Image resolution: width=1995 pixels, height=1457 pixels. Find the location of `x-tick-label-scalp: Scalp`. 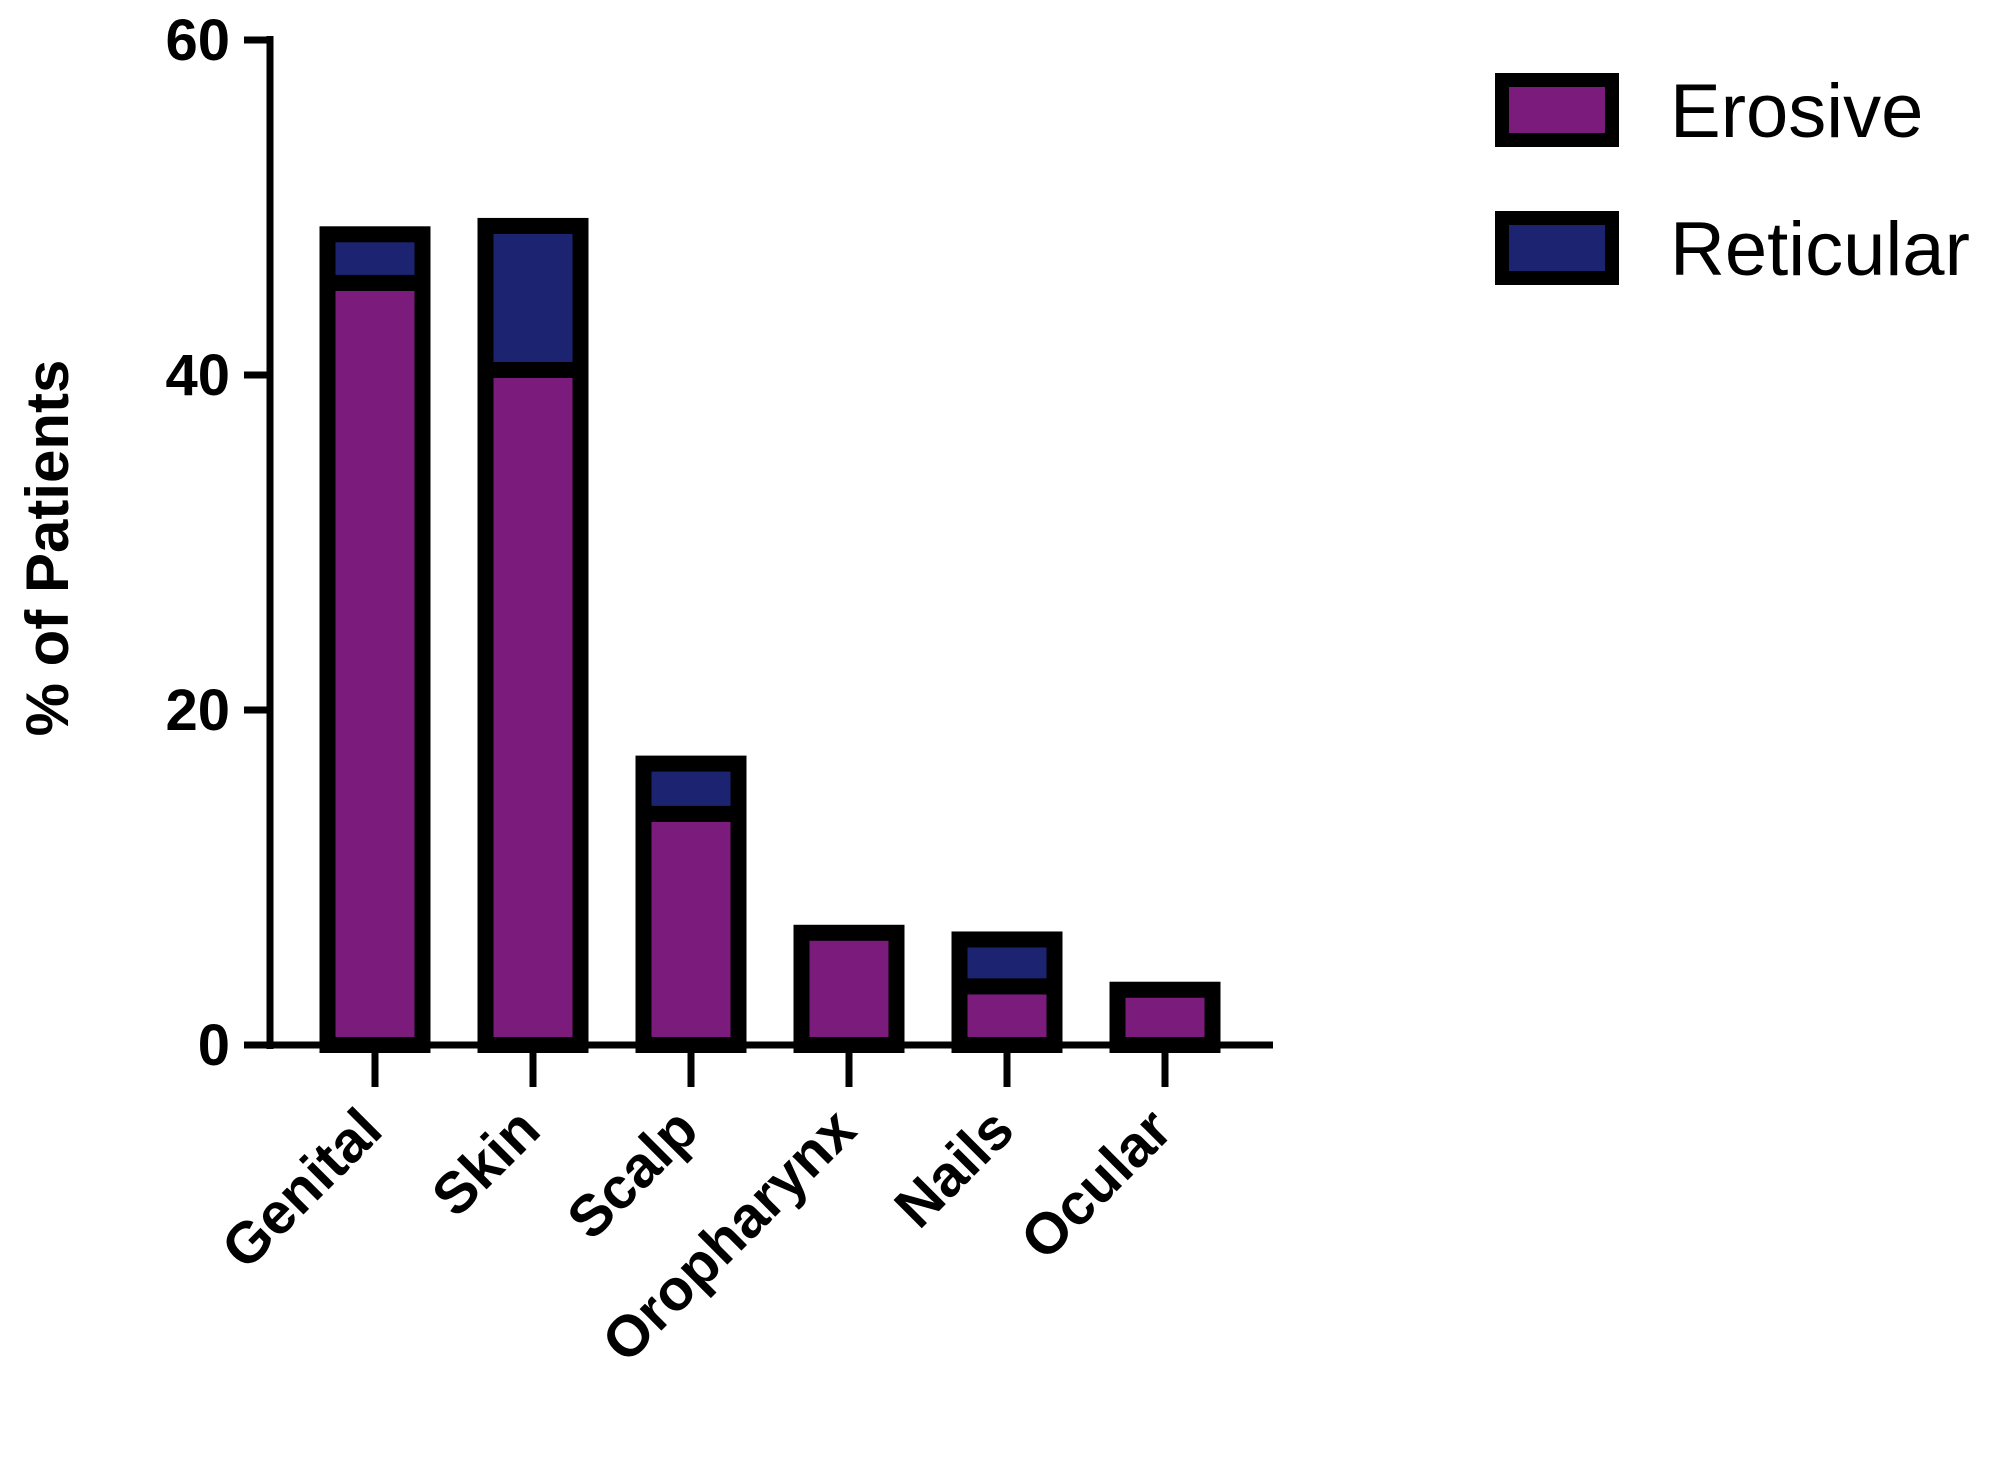

x-tick-label-scalp: Scalp is located at coordinates (632, 1173).